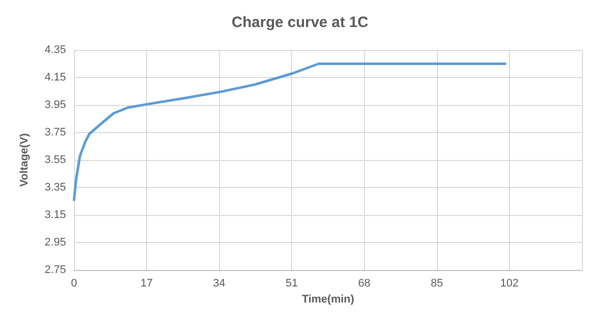  I want to click on x-tick-label: 0, so click(74, 284).